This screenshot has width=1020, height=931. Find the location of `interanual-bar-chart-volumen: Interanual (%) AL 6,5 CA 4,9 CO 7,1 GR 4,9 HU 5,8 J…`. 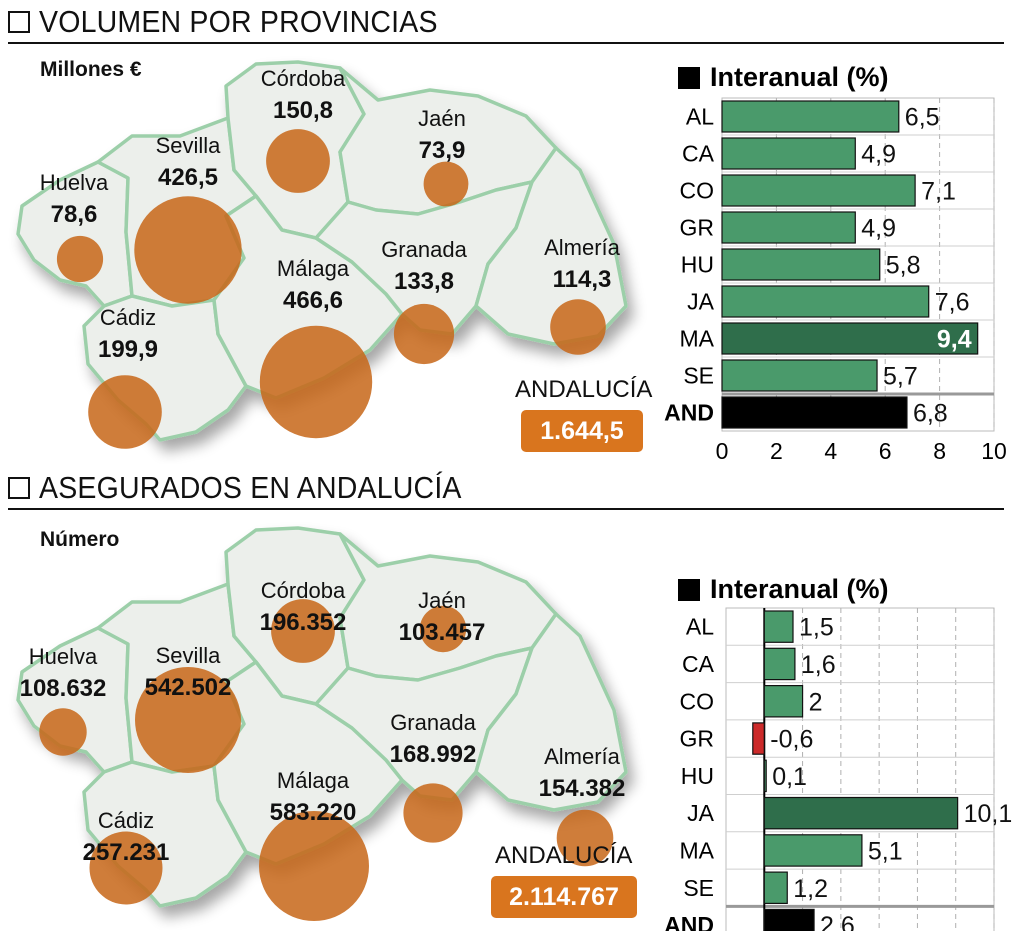

interanual-bar-chart-volumen: Interanual (%) AL 6,5 CA 4,9 CO 7,1 GR 4,9 HU 5,8 J… is located at coordinates (835, 263).